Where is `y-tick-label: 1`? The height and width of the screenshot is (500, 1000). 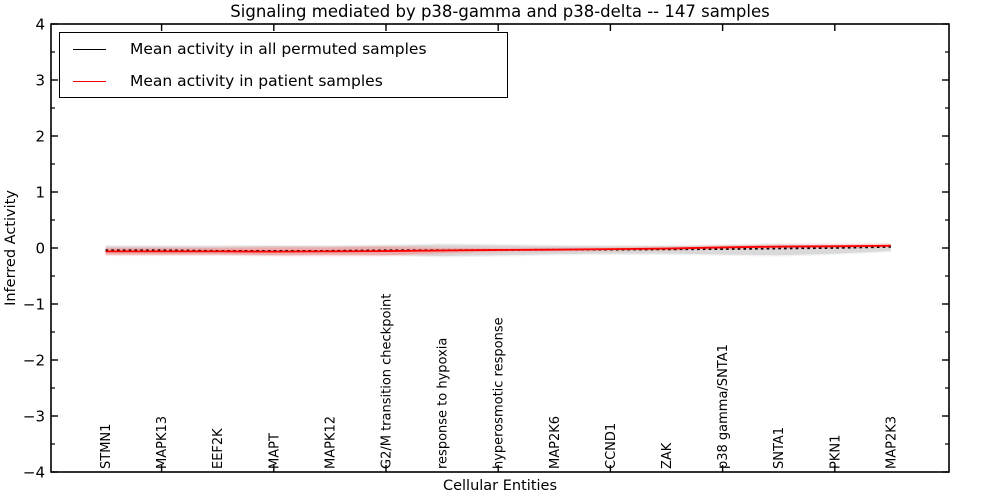 y-tick-label: 1 is located at coordinates (40, 193).